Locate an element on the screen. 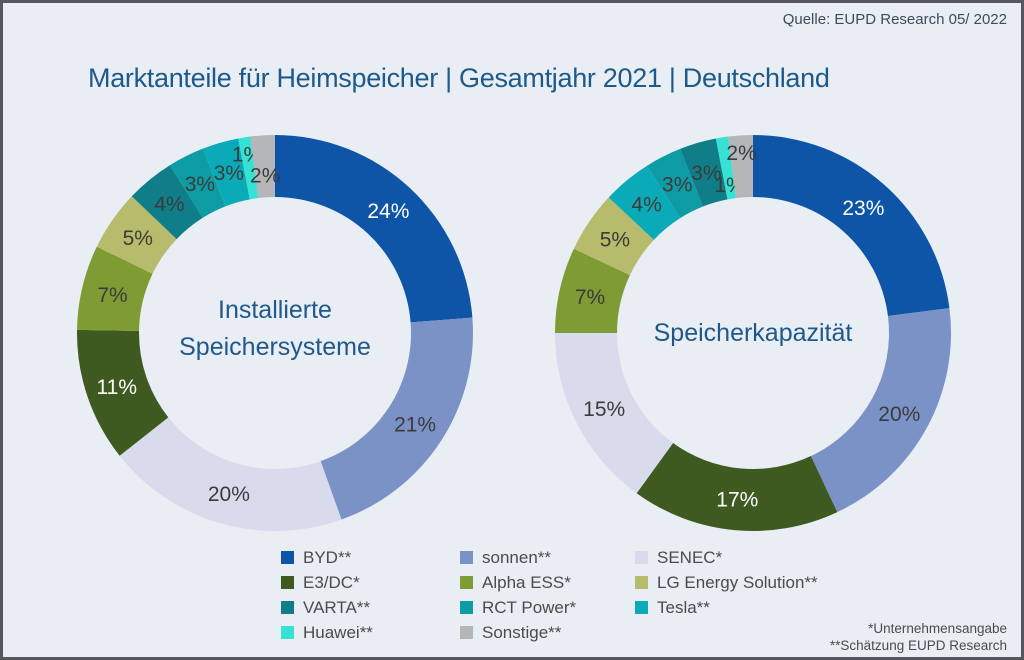 Image resolution: width=1024 pixels, height=660 pixels. legend-item: Huawei** is located at coordinates (370, 632).